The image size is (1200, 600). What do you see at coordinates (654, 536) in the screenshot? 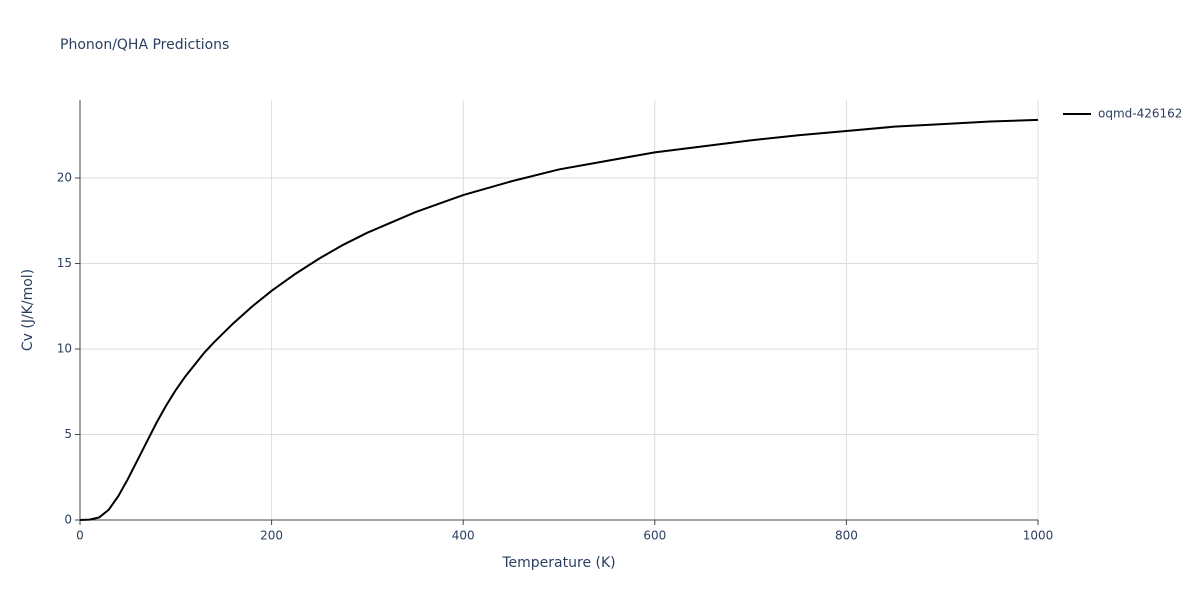
I see `x-tick-label: 600` at bounding box center [654, 536].